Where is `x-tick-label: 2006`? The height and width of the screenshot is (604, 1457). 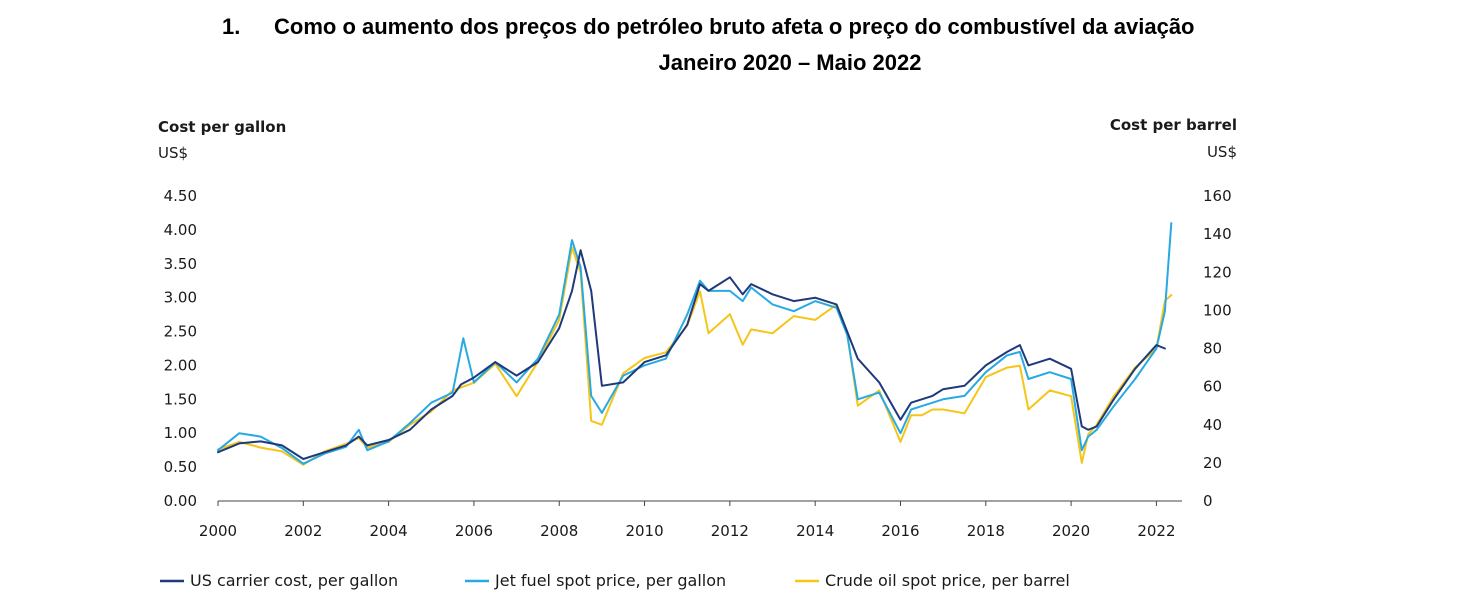
x-tick-label: 2006 is located at coordinates (474, 531).